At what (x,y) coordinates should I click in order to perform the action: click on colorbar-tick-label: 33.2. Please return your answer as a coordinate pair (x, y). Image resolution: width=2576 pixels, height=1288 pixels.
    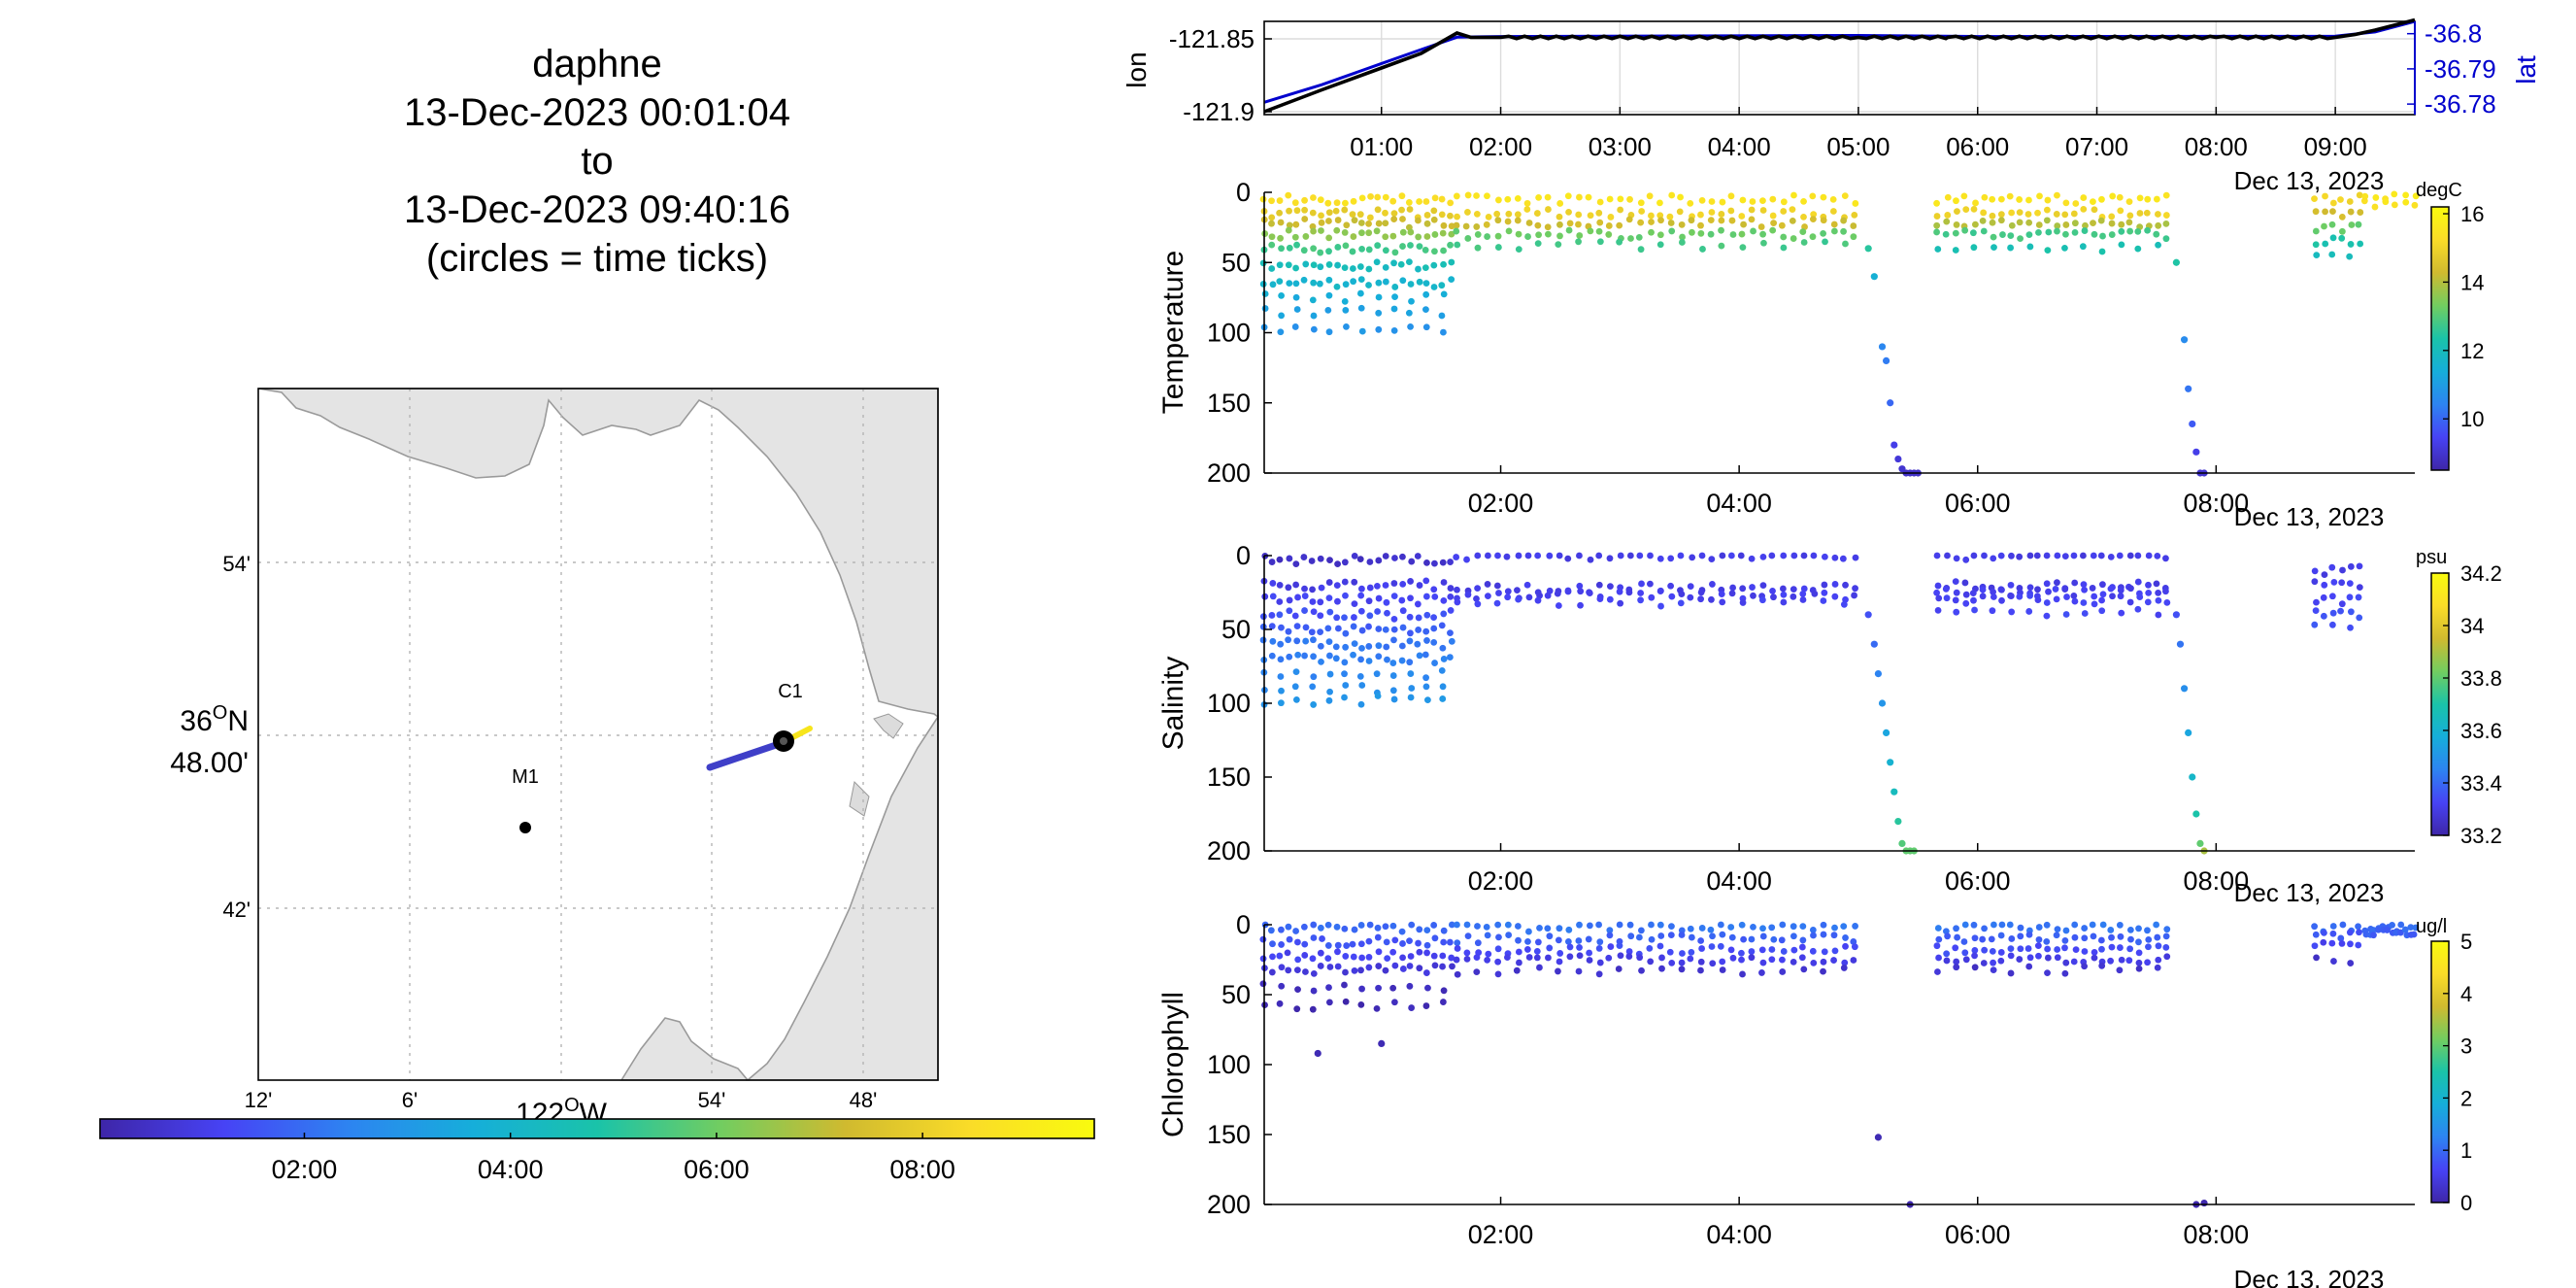
    Looking at the image, I should click on (2481, 836).